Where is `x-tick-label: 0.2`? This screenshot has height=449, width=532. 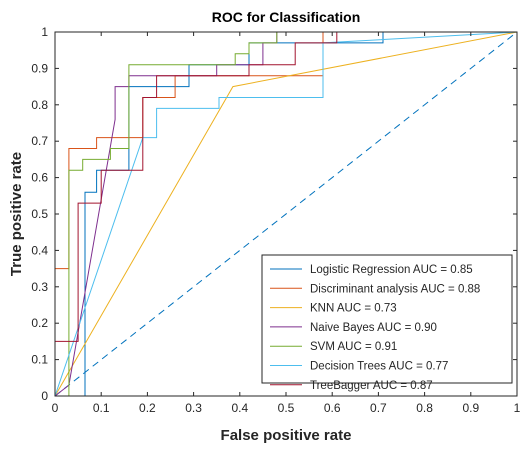 x-tick-label: 0.2 is located at coordinates (147, 408).